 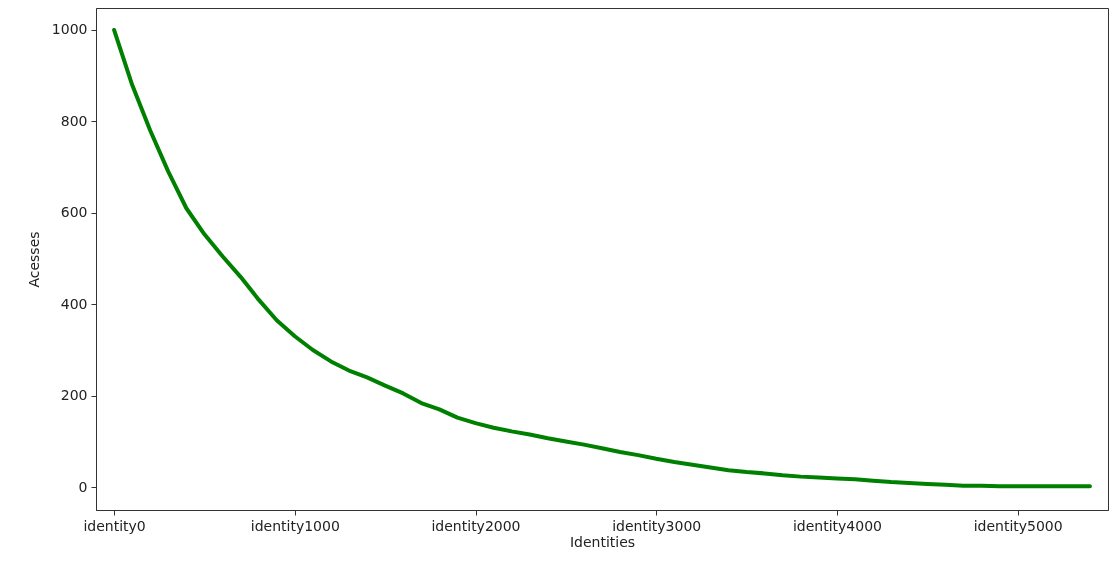 What do you see at coordinates (657, 525) in the screenshot?
I see `x-tick-label: identity3000` at bounding box center [657, 525].